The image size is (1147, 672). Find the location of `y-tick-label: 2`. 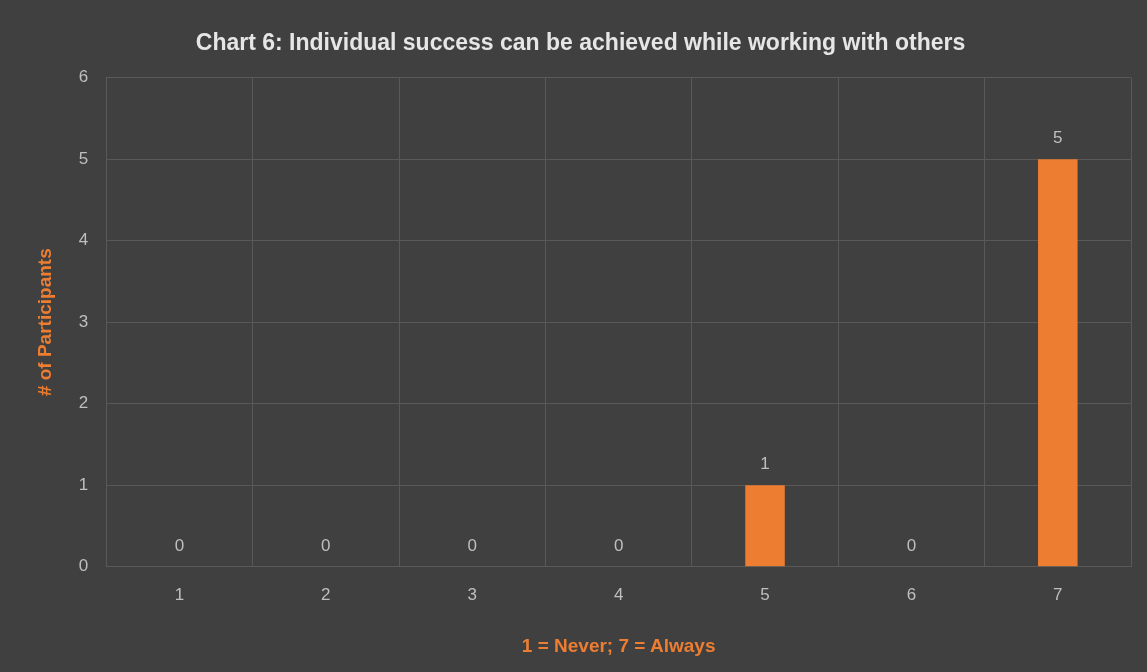

y-tick-label: 2 is located at coordinates (83, 403).